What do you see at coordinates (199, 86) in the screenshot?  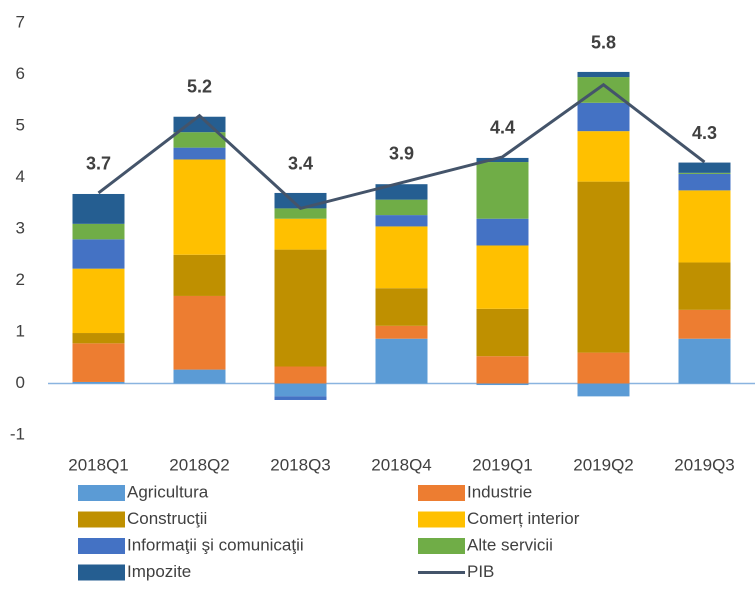 I see `data-label: 5.2` at bounding box center [199, 86].